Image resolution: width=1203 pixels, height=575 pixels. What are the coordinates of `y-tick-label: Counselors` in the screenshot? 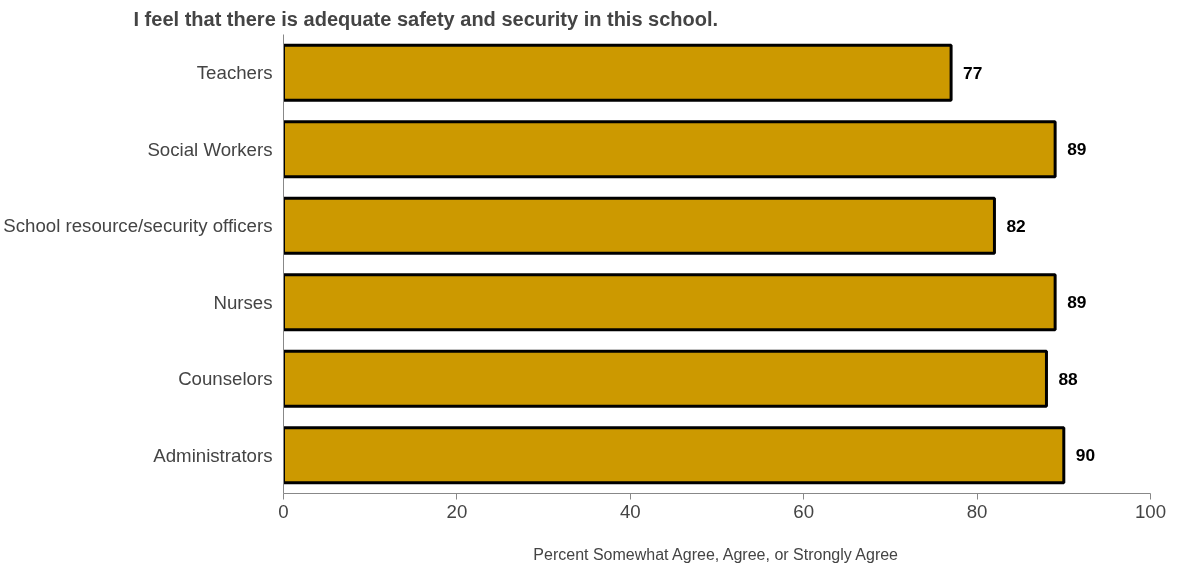 It's located at (225, 379).